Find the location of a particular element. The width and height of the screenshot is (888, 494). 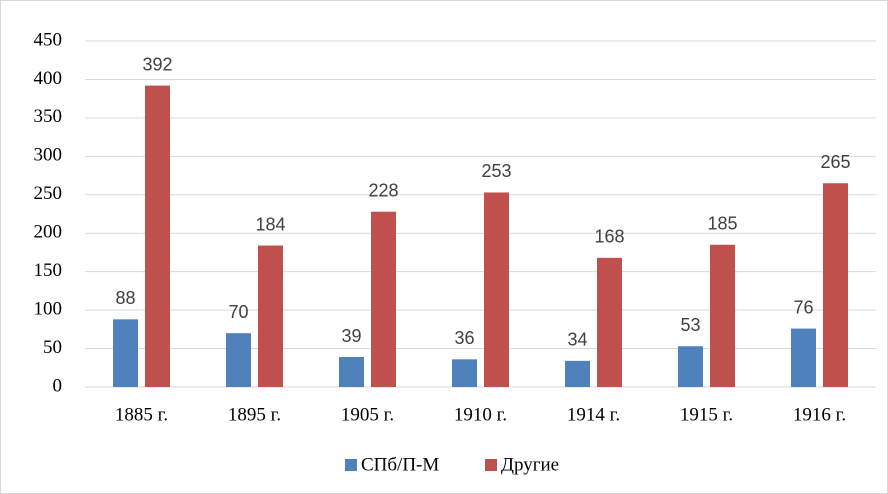

legend-label: СПб/П-М is located at coordinates (400, 464).